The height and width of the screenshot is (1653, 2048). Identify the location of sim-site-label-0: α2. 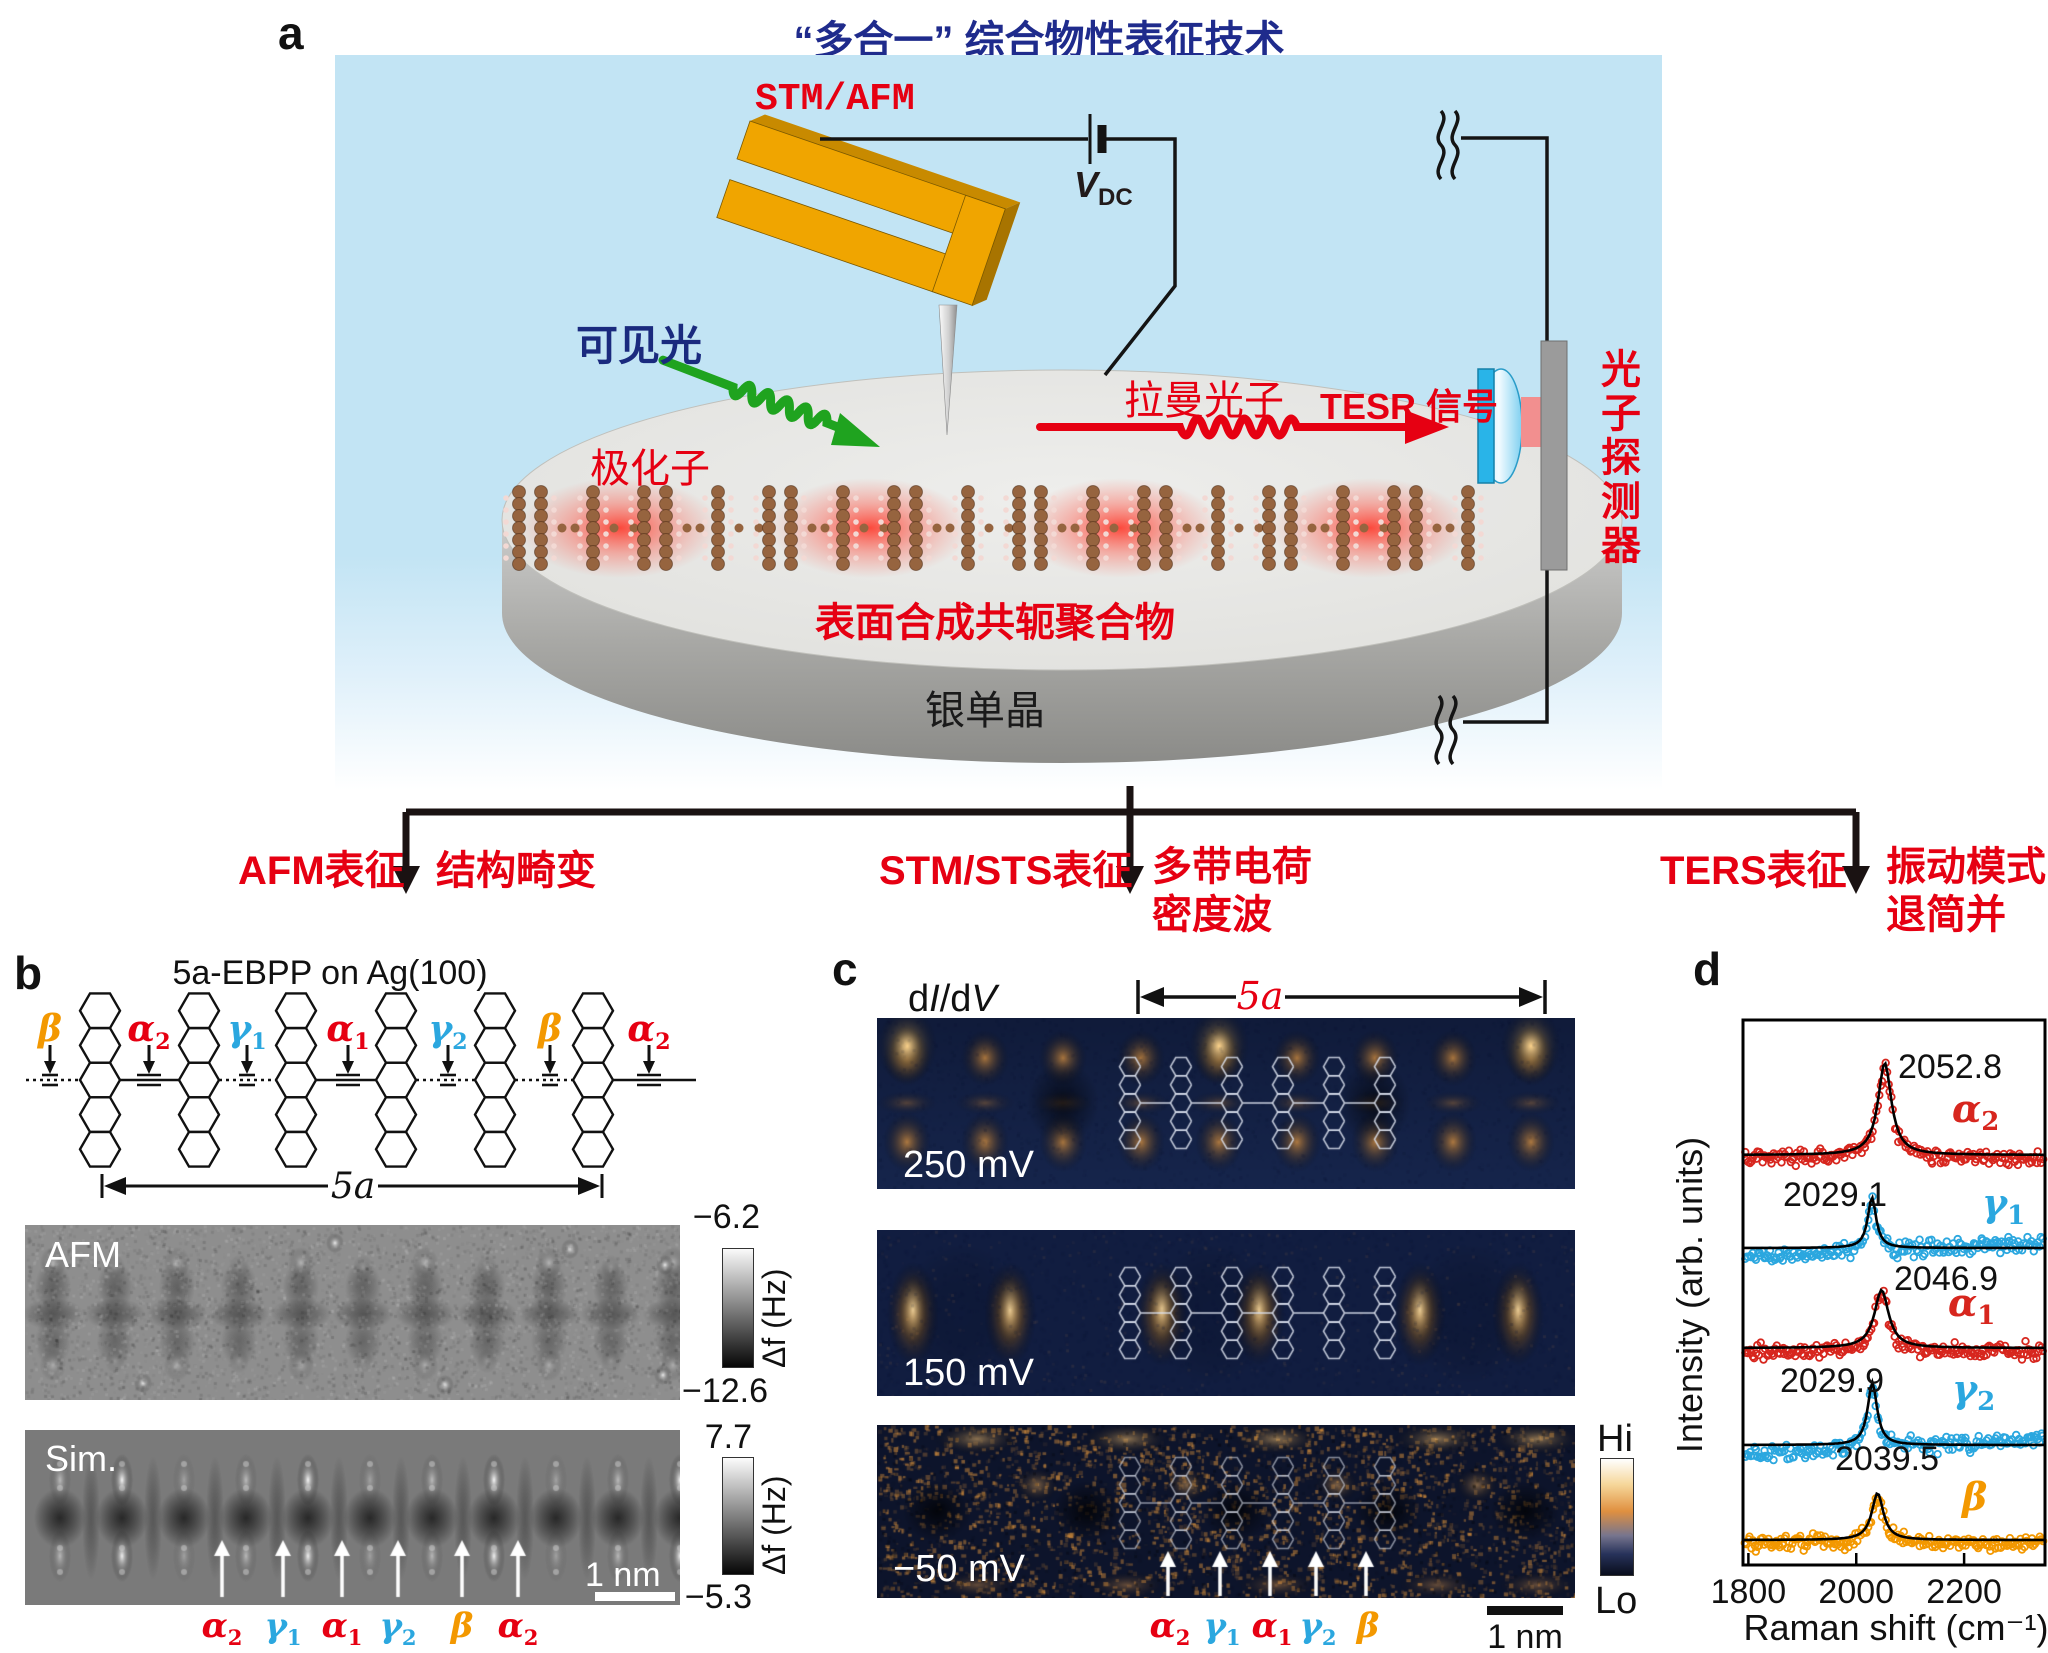
(222, 1628).